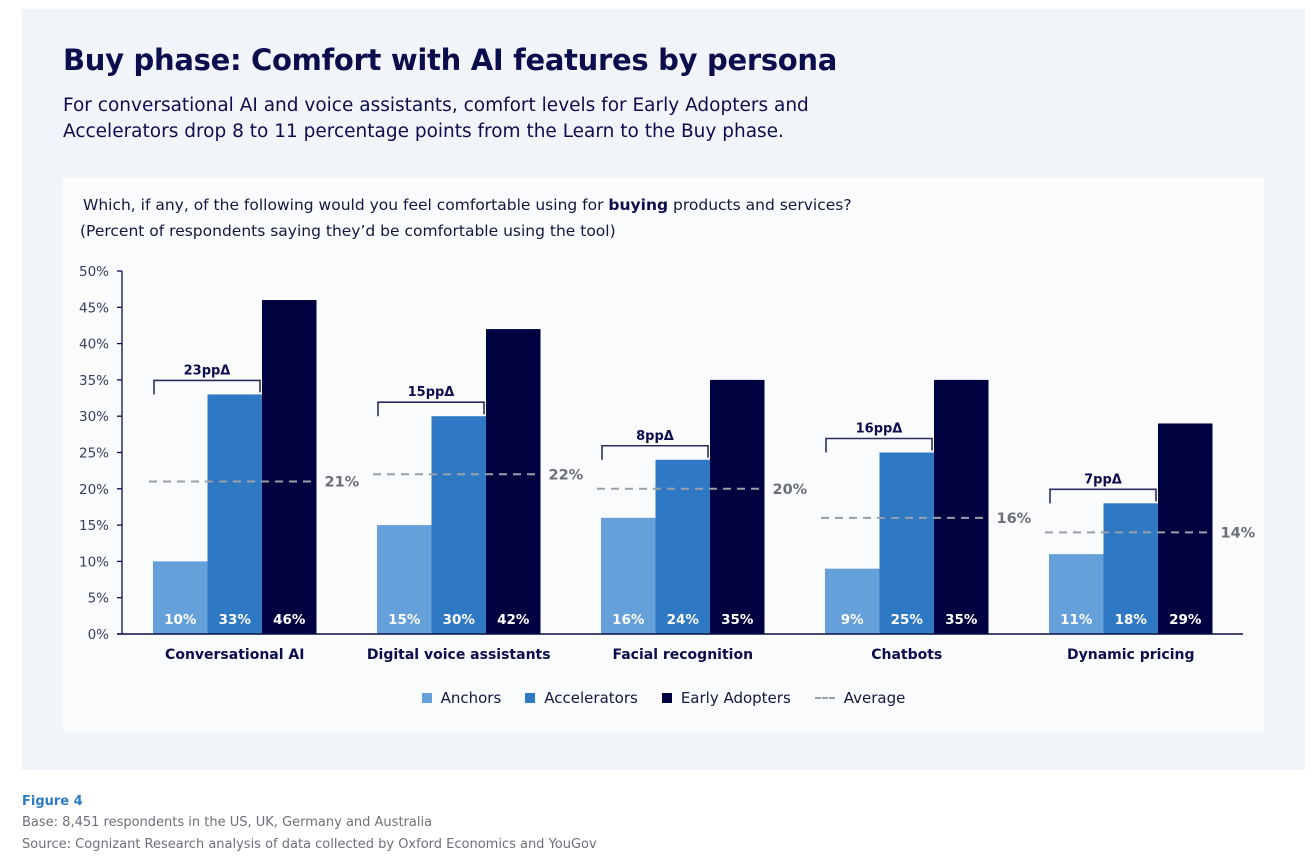  What do you see at coordinates (459, 655) in the screenshot?
I see `x-category-label: Digital voice assistants` at bounding box center [459, 655].